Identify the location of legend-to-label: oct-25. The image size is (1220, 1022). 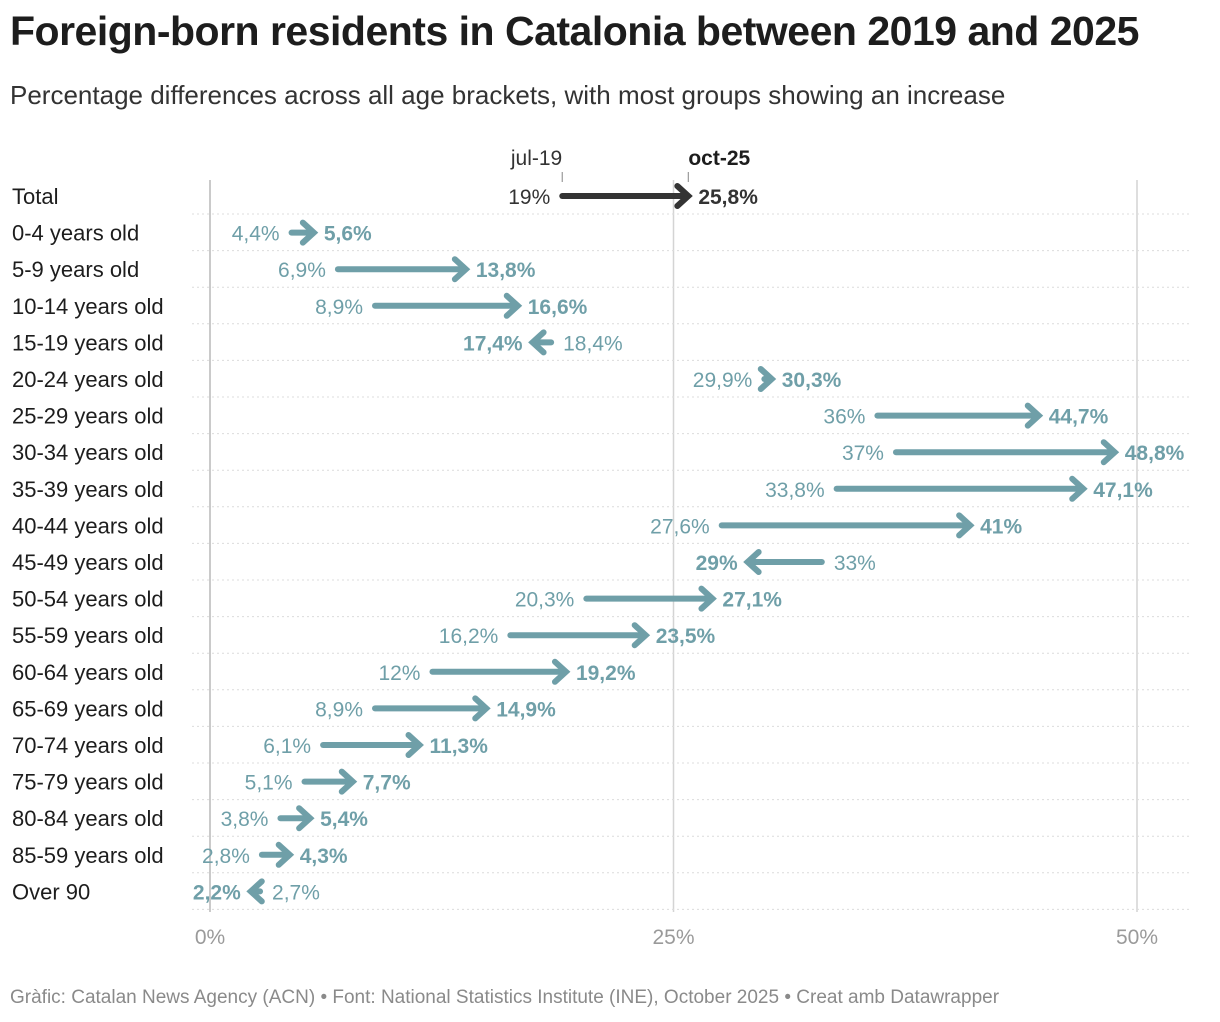
(719, 158).